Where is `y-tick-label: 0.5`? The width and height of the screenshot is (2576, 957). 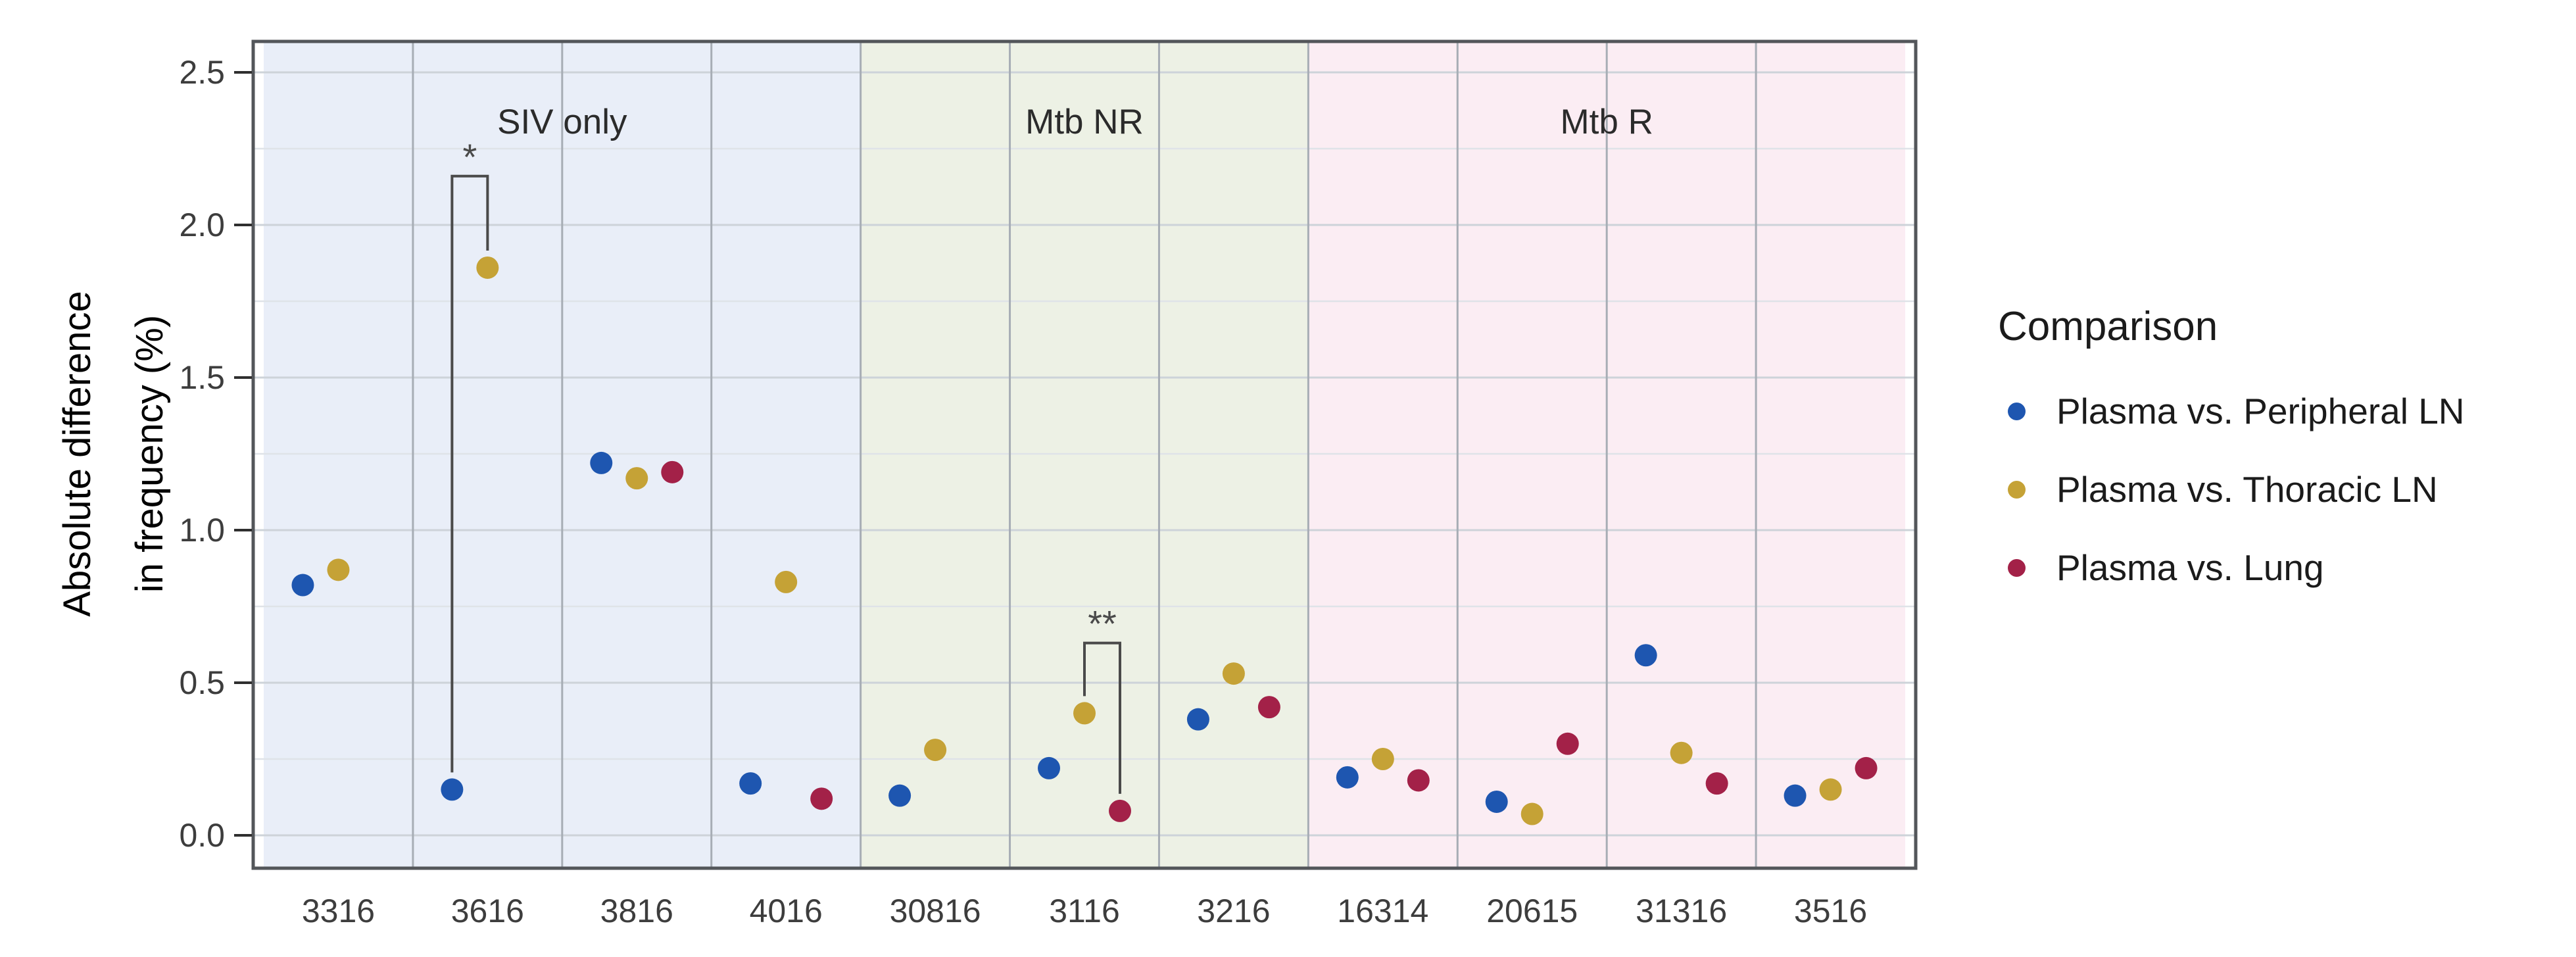
y-tick-label: 0.5 is located at coordinates (202, 682).